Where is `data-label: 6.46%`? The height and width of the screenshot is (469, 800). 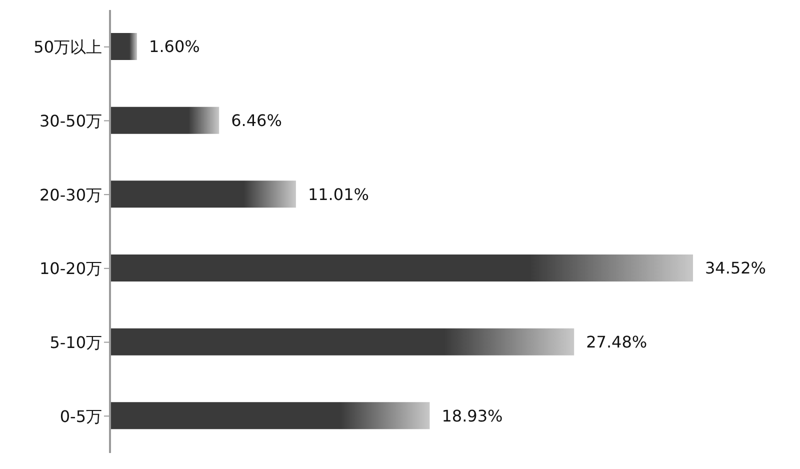
data-label: 6.46% is located at coordinates (256, 120).